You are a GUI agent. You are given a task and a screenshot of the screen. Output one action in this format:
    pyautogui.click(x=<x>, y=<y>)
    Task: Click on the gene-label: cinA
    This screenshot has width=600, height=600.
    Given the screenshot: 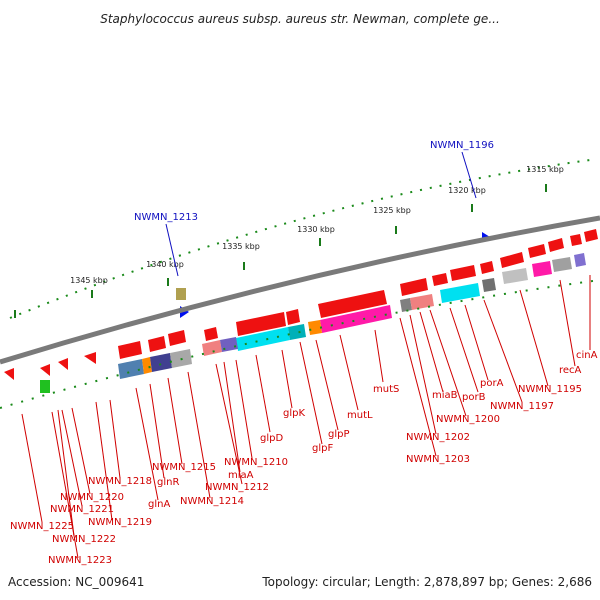 What is the action you would take?
    pyautogui.click(x=587, y=355)
    